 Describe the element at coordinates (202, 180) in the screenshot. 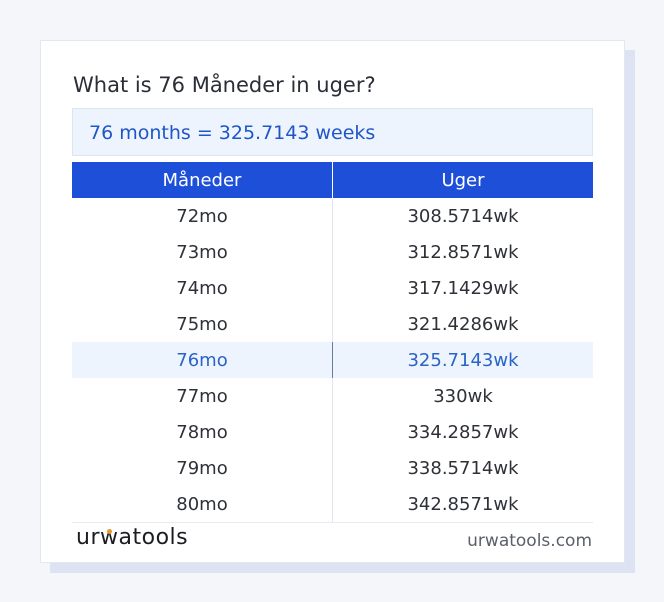

I see `column-header-months: Måneder` at that location.